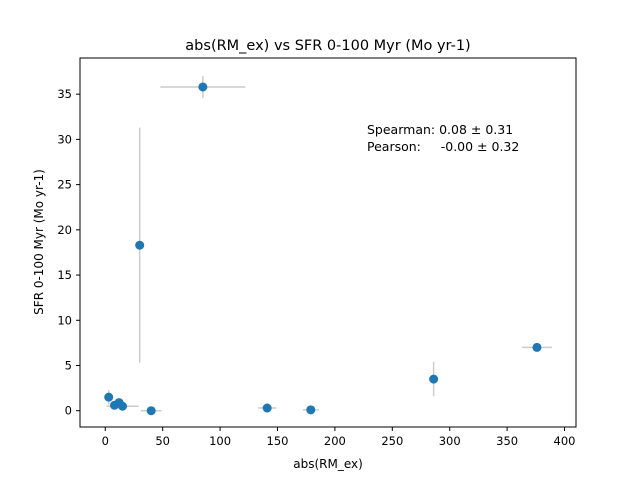 The height and width of the screenshot is (480, 640). Describe the element at coordinates (220, 441) in the screenshot. I see `x-tick-label: 100` at that location.